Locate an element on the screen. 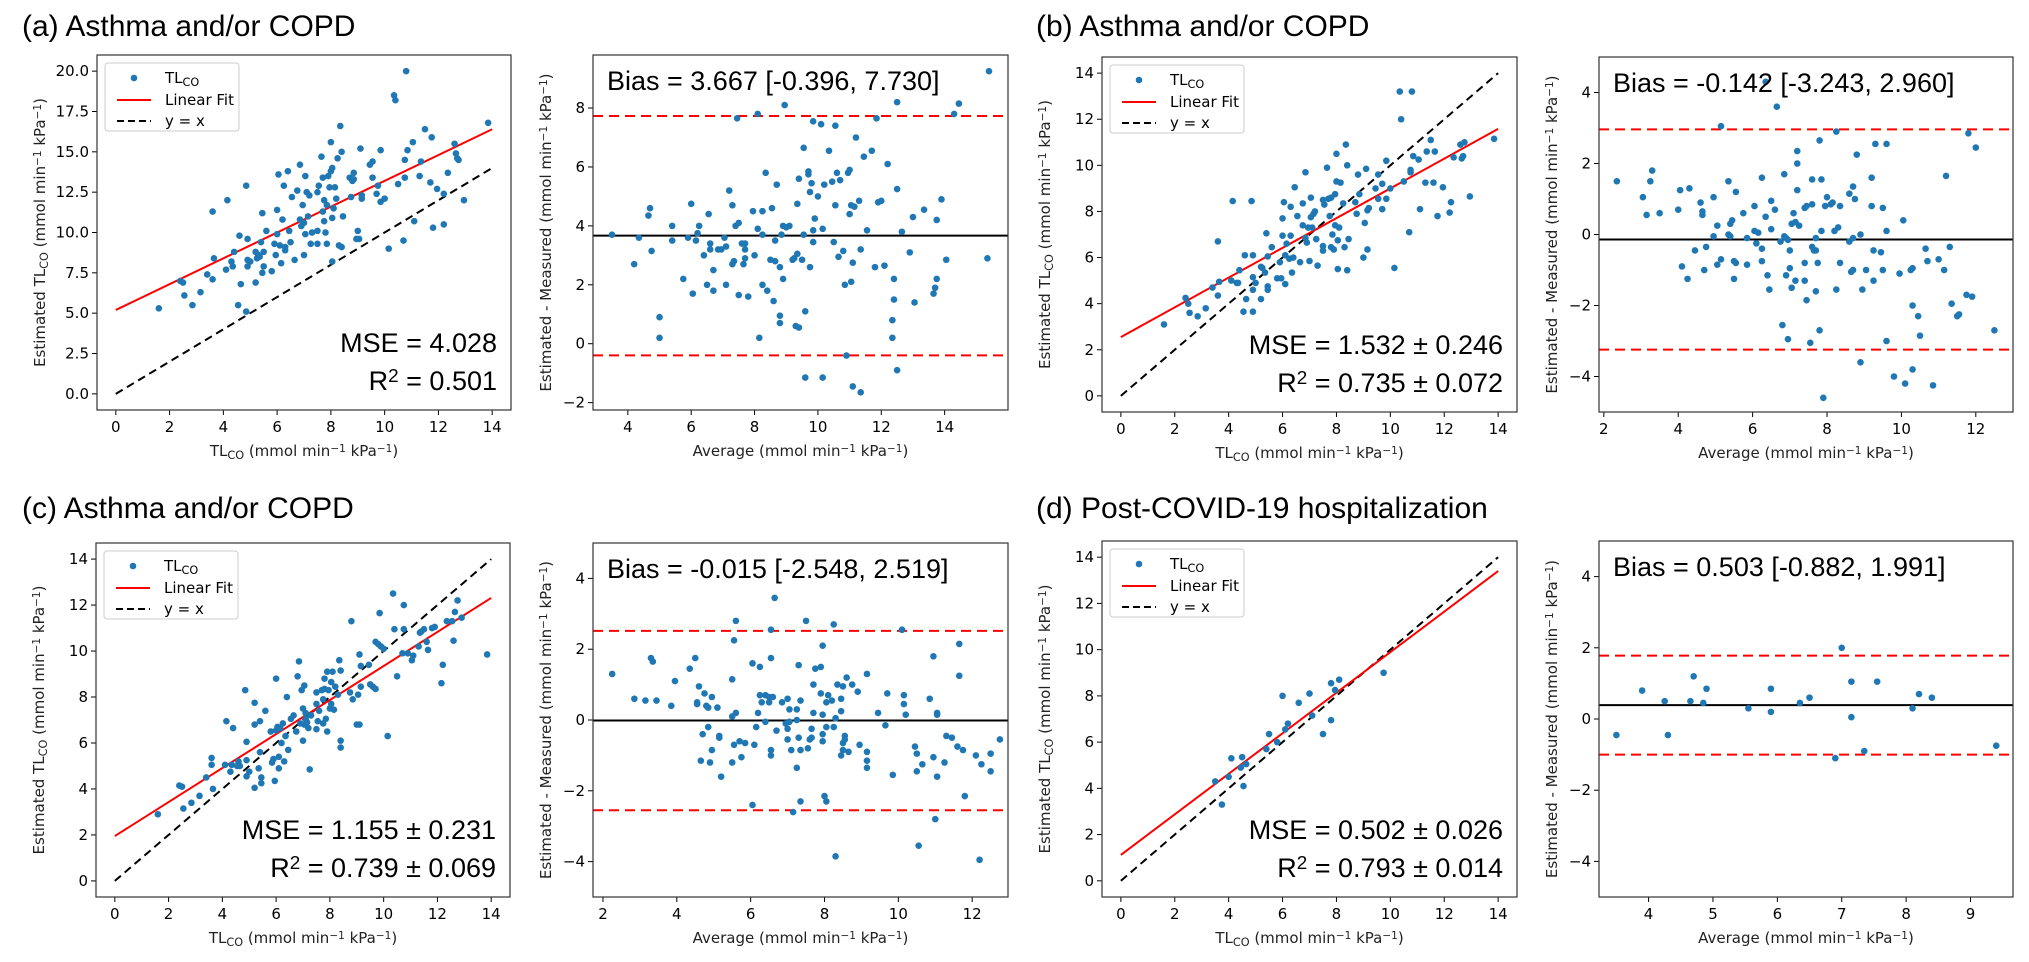 The width and height of the screenshot is (2029, 962). identity-line is located at coordinates (304, 281).